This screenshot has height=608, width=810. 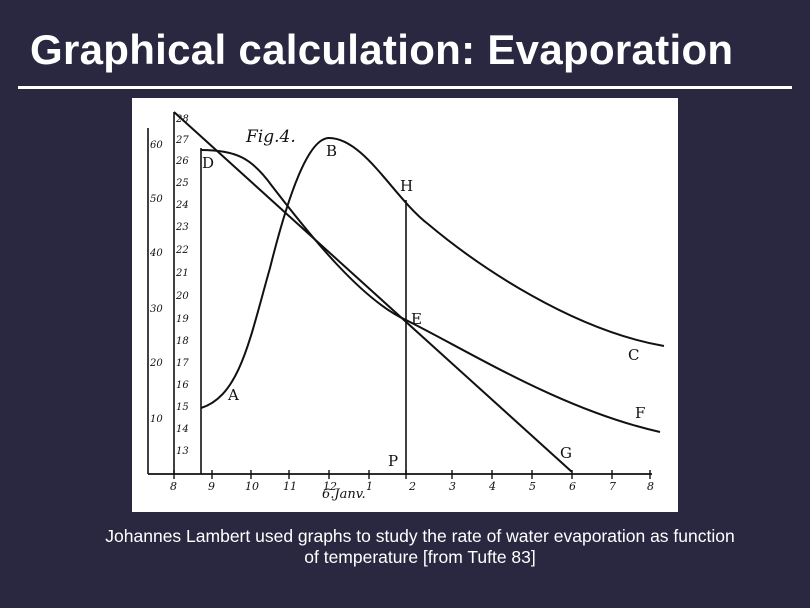 What do you see at coordinates (182, 250) in the screenshot?
I see `inner-y-tick-label: 22` at bounding box center [182, 250].